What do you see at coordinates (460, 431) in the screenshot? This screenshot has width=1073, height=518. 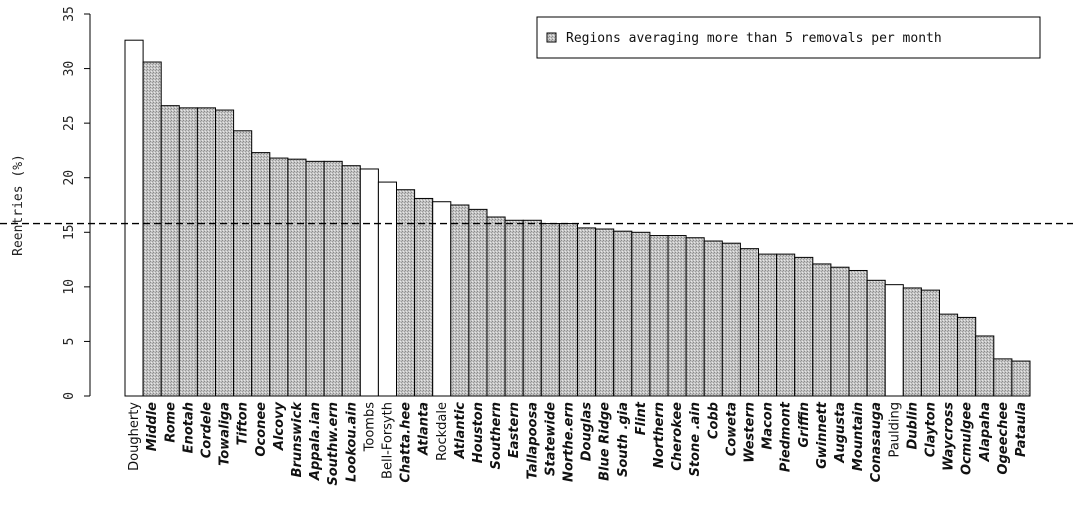 I see `category-label: Atlantic` at bounding box center [460, 431].